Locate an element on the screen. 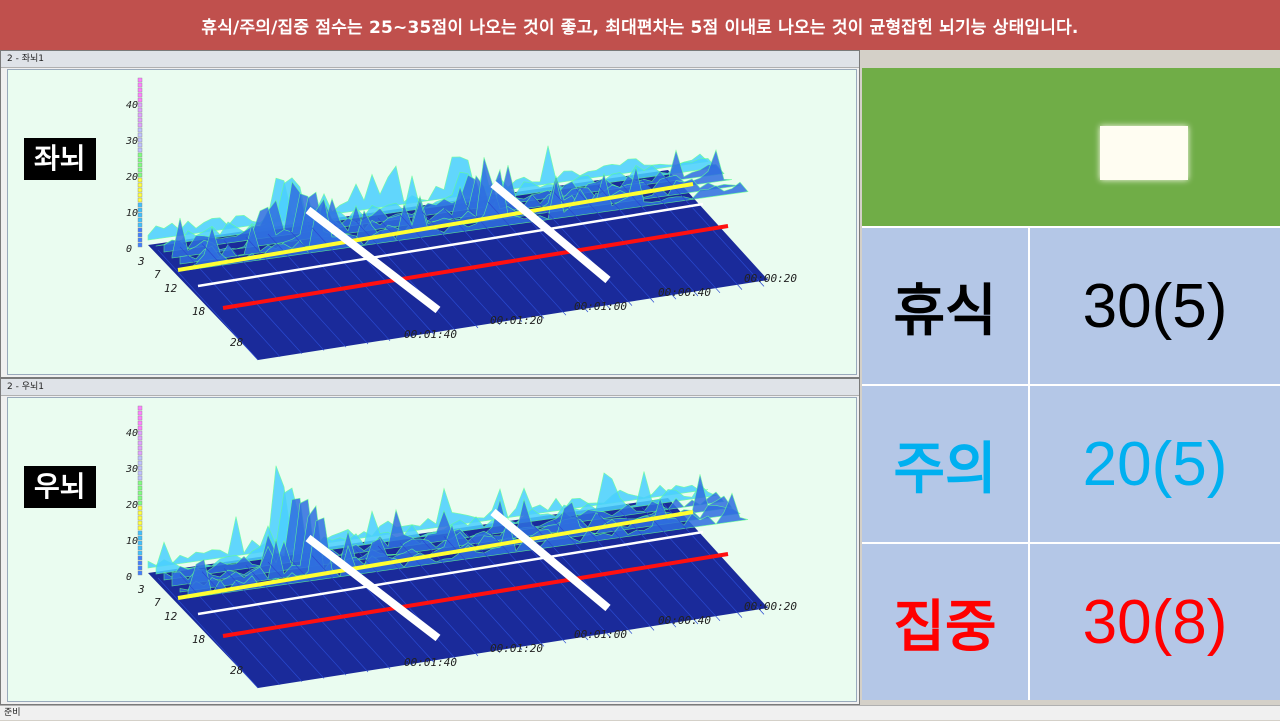 Image resolution: width=1280 pixels, height=721 pixels. status-bar: 준비 is located at coordinates (640, 712).